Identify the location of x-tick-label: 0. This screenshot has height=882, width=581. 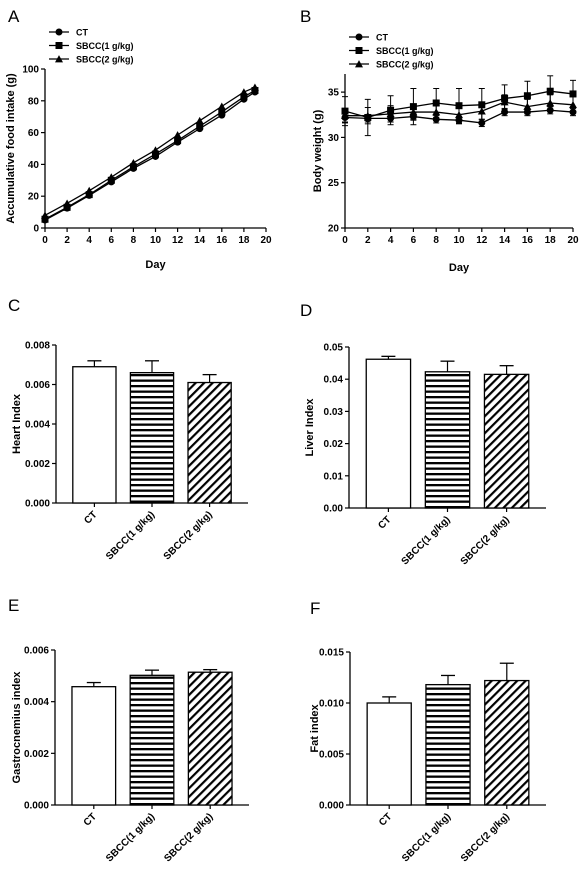
(345, 240).